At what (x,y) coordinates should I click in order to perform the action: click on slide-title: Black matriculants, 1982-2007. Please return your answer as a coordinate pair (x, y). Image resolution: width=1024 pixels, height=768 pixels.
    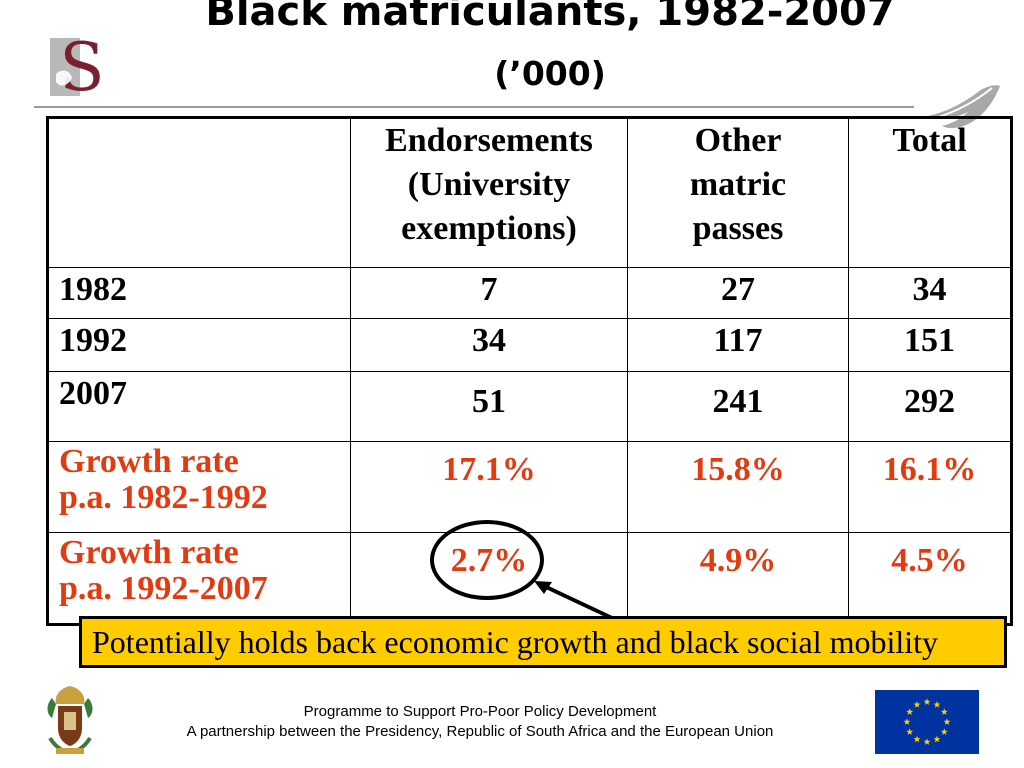
    Looking at the image, I should click on (550, 17).